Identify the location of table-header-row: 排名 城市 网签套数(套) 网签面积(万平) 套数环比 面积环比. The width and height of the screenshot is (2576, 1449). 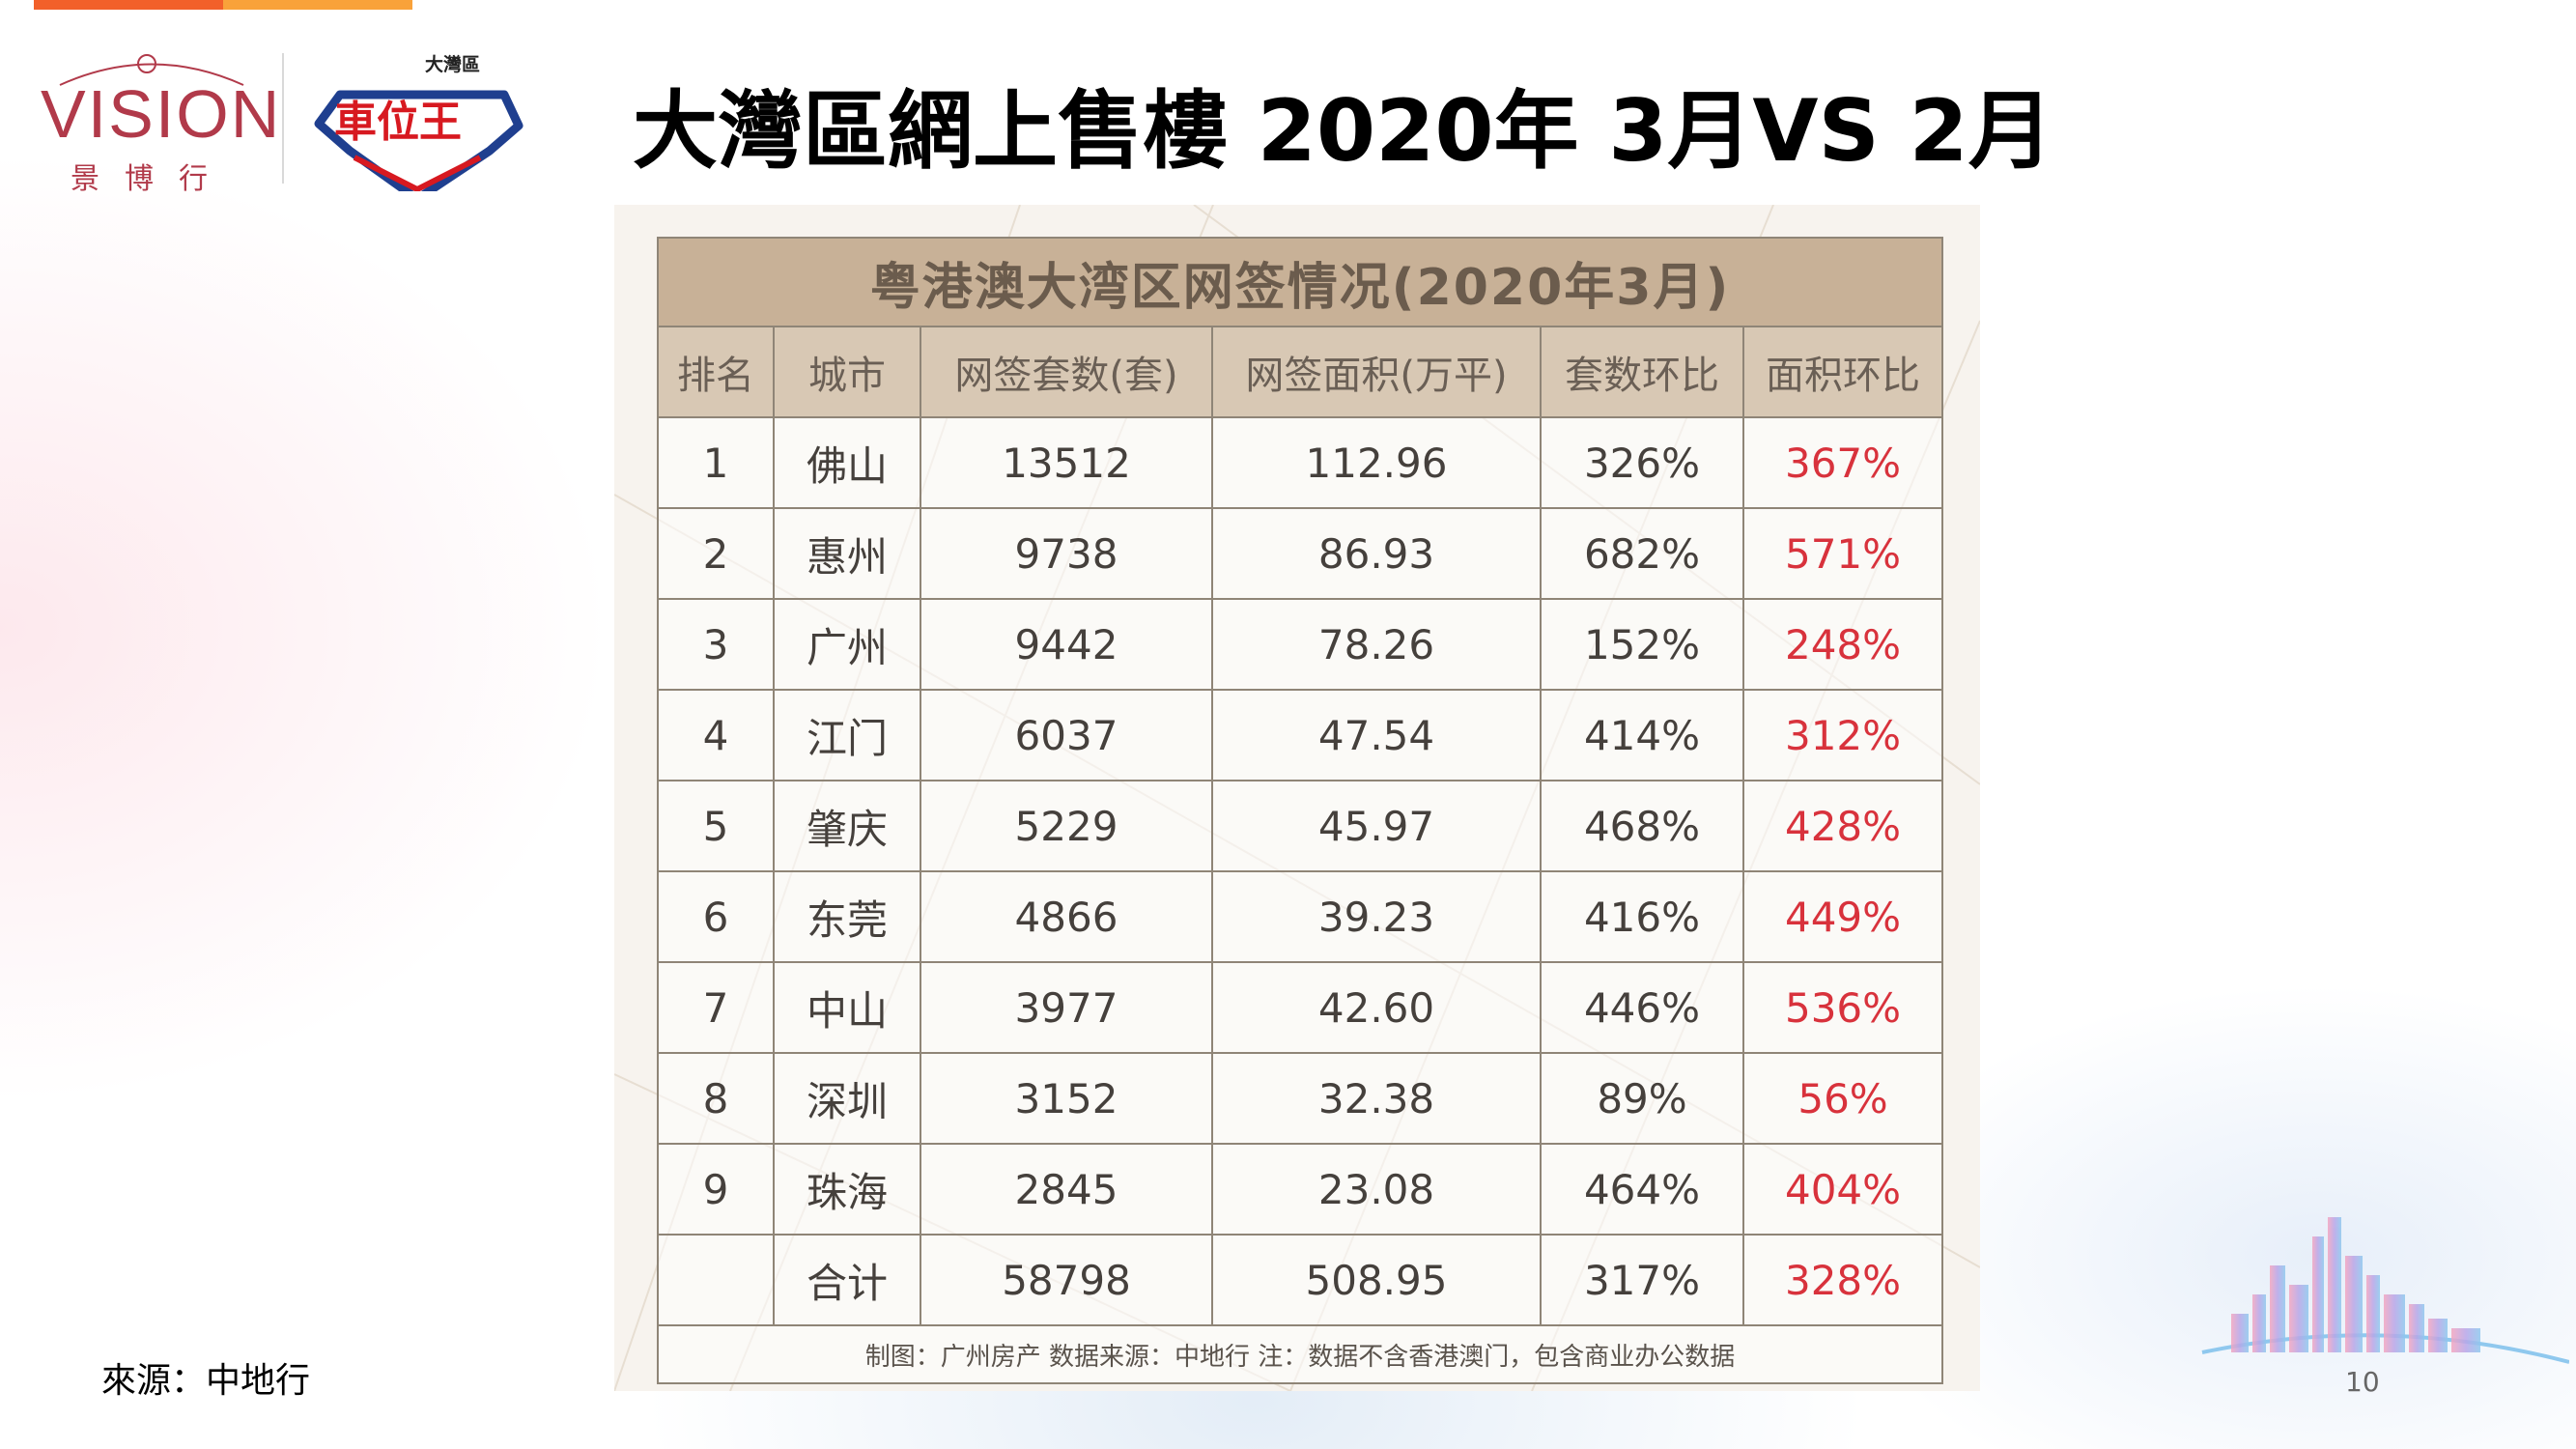
(1300, 372).